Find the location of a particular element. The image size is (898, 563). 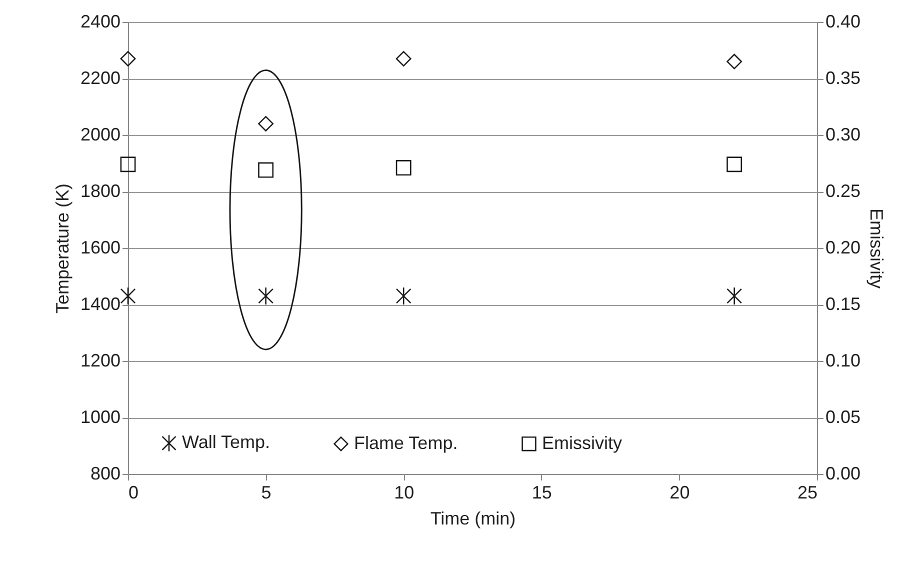

x-tick-label: 0 is located at coordinates (133, 492).